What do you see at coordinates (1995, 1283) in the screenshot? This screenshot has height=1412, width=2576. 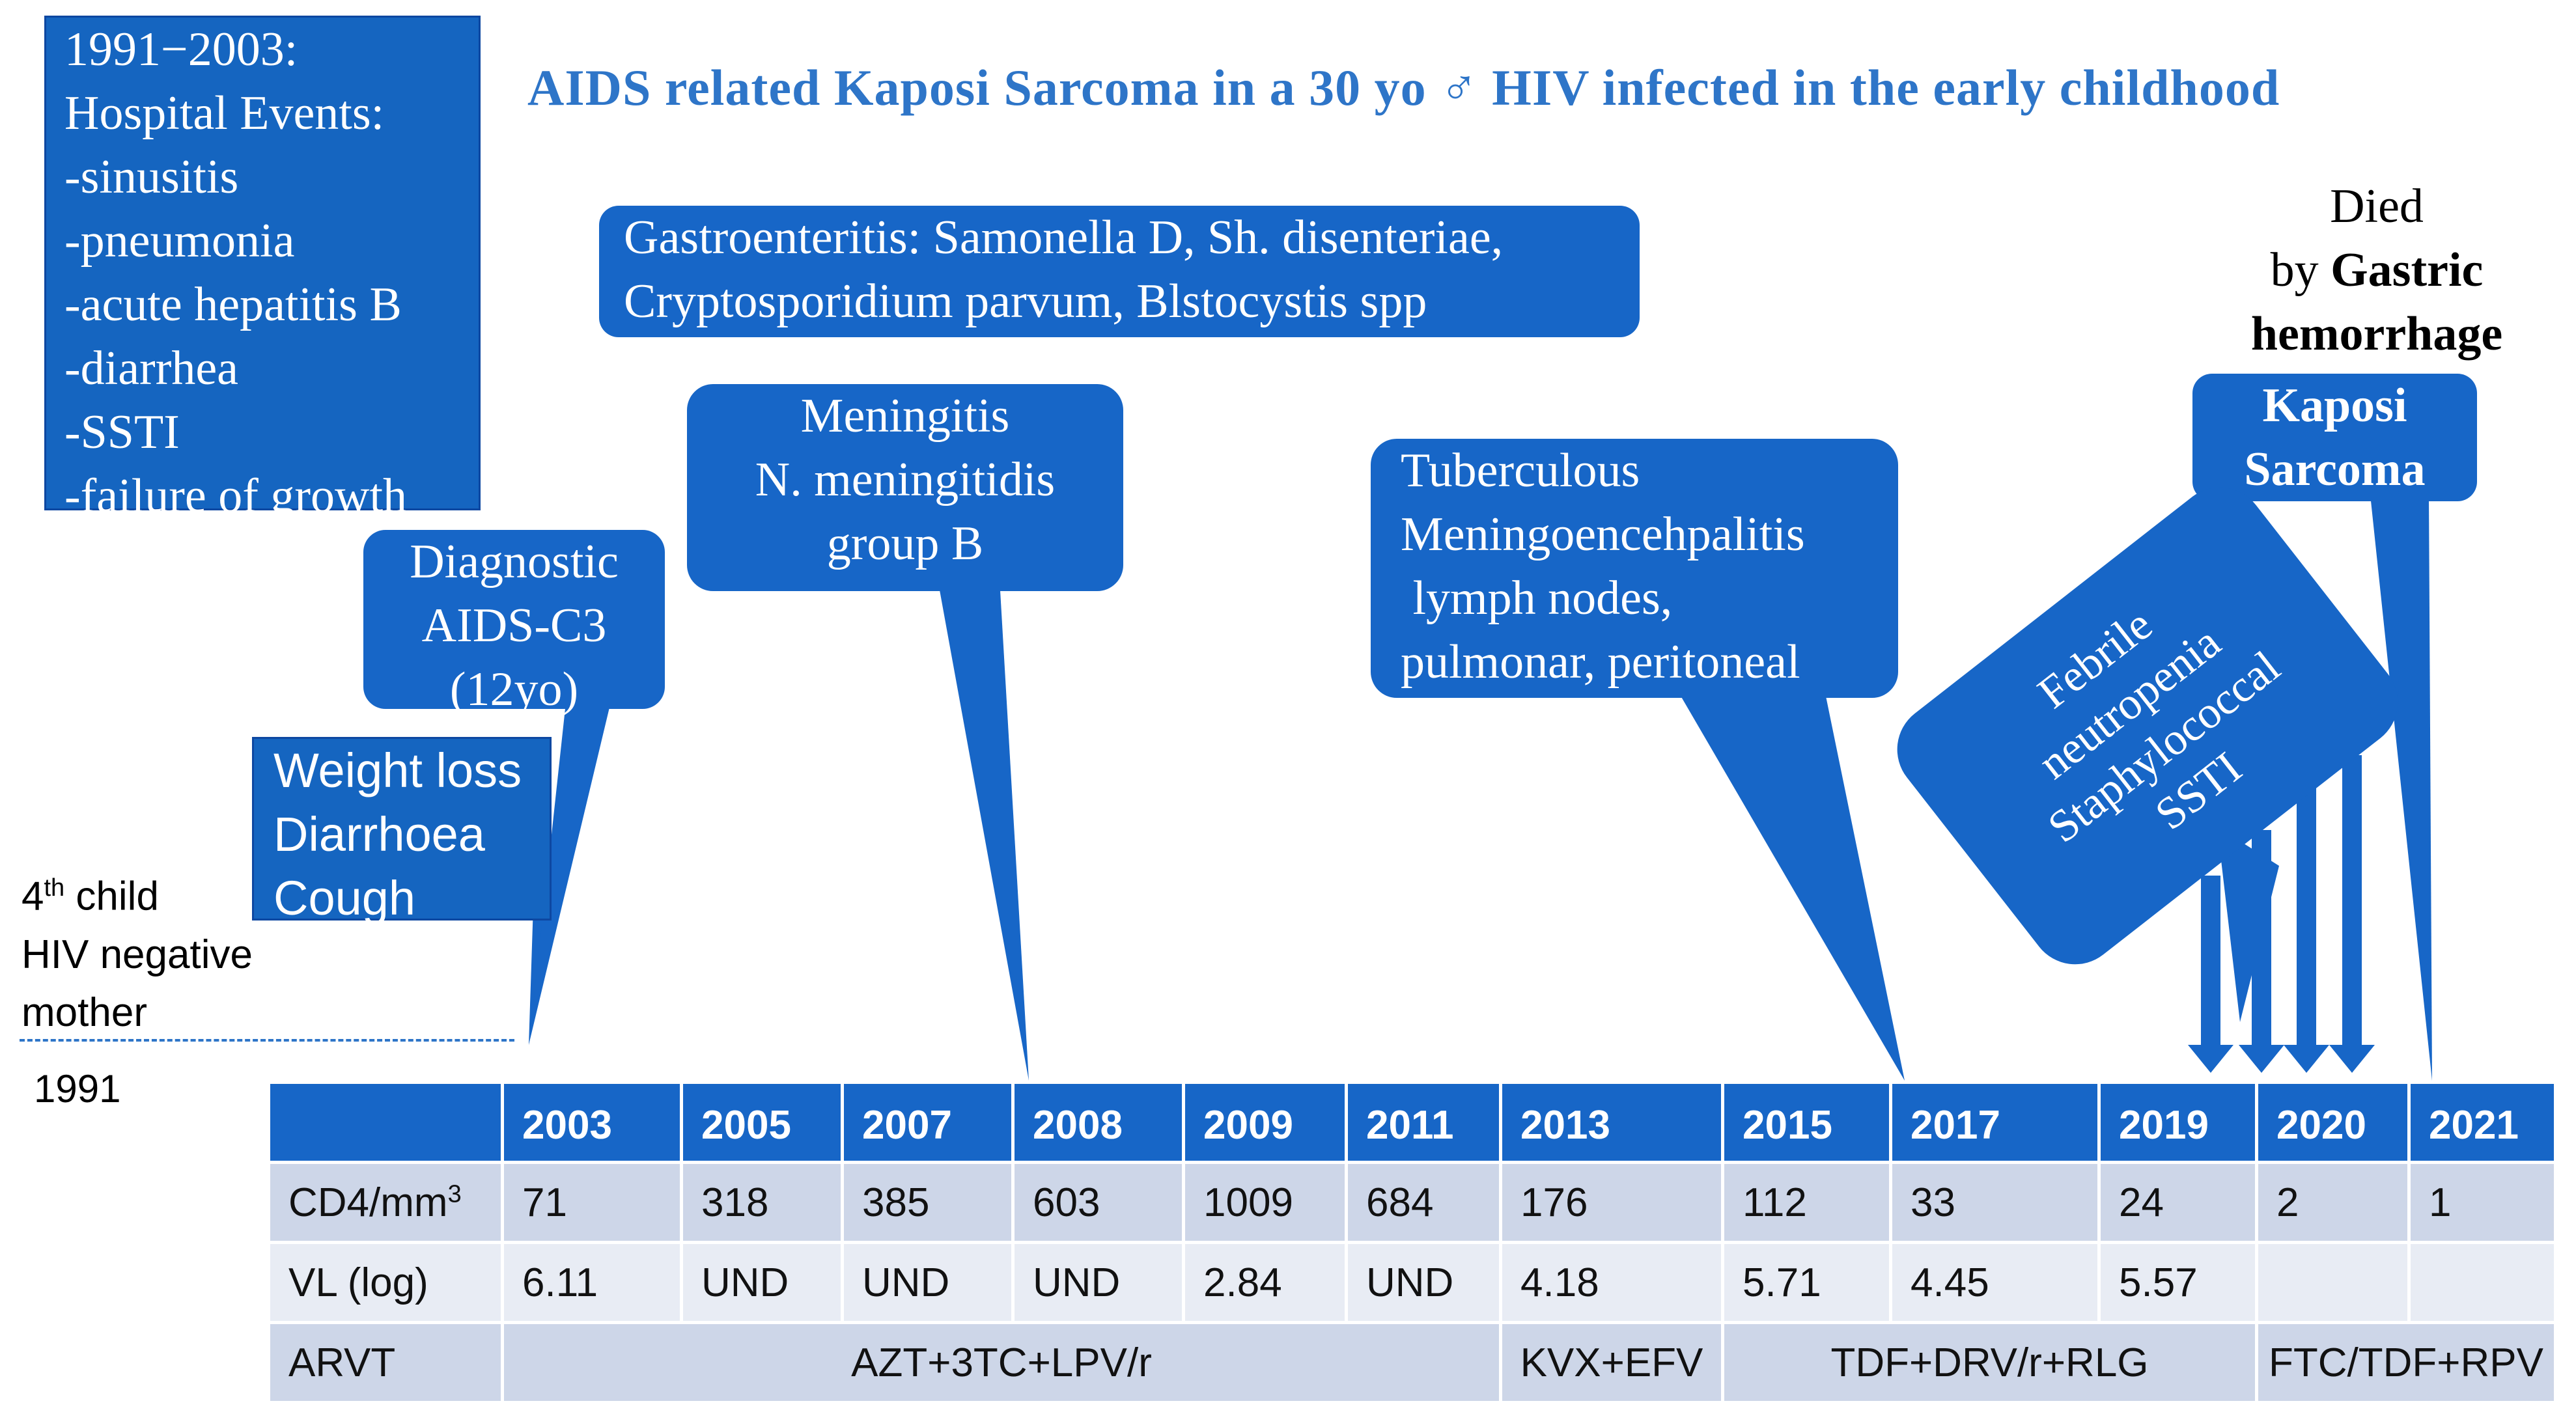 I see `vl-cell: 4.45` at bounding box center [1995, 1283].